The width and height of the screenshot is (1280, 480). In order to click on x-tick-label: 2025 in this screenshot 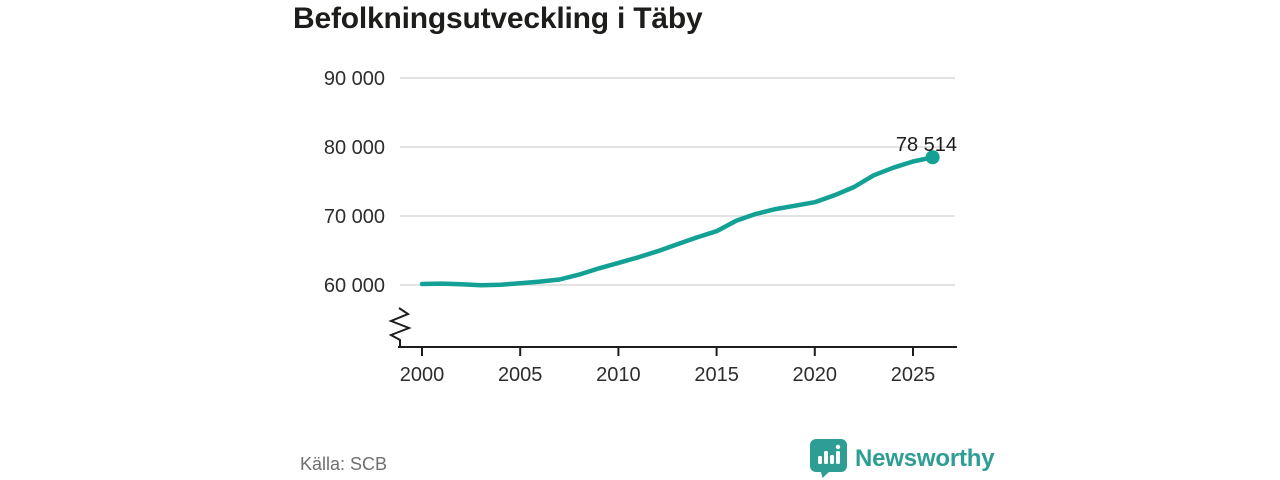, I will do `click(913, 375)`.